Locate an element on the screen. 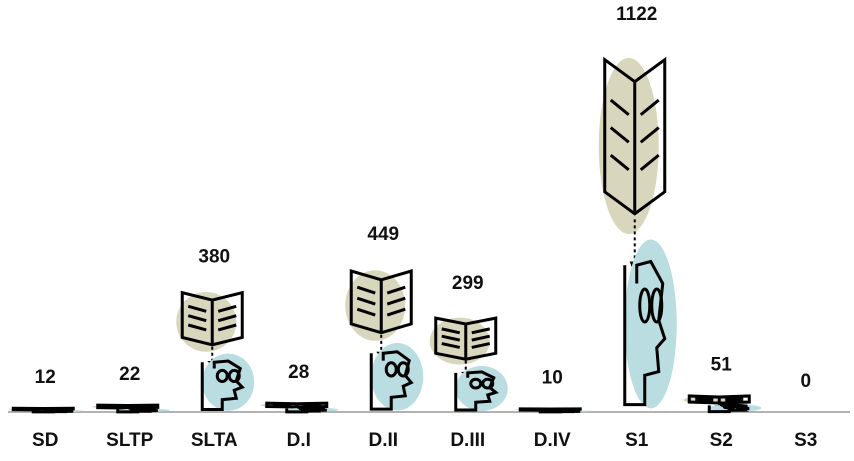 This screenshot has width=854, height=461. x-tick-label: SLTP is located at coordinates (129, 440).